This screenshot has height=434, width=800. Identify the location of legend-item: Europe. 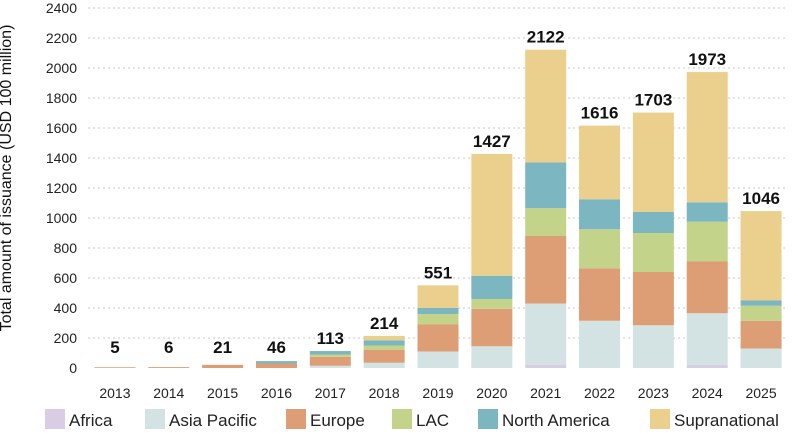
(325, 419).